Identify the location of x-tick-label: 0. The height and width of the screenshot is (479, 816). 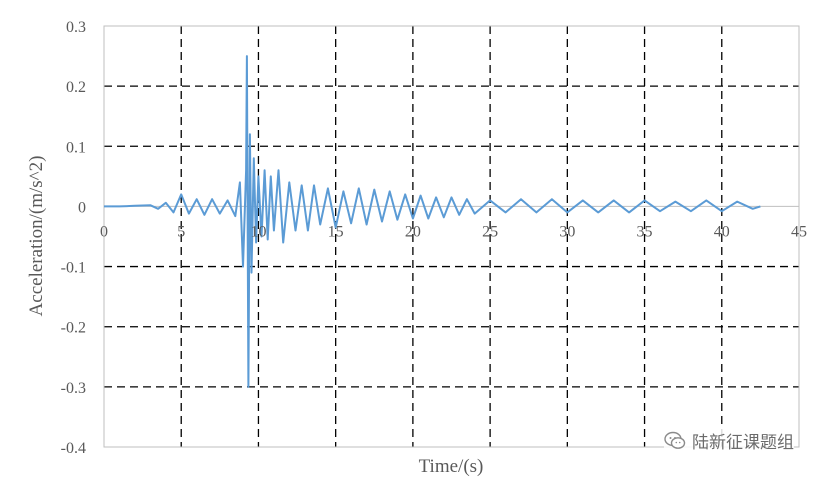
(104, 231).